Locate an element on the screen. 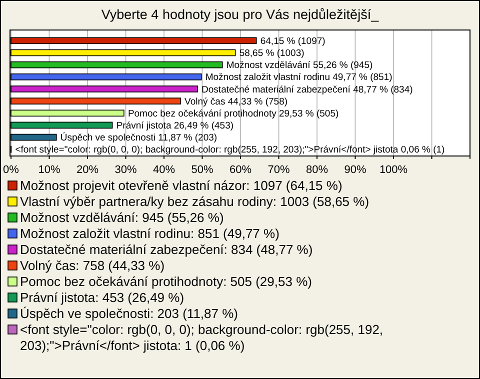 This screenshot has width=480, height=379. x-tick-label: 40% is located at coordinates (164, 170).